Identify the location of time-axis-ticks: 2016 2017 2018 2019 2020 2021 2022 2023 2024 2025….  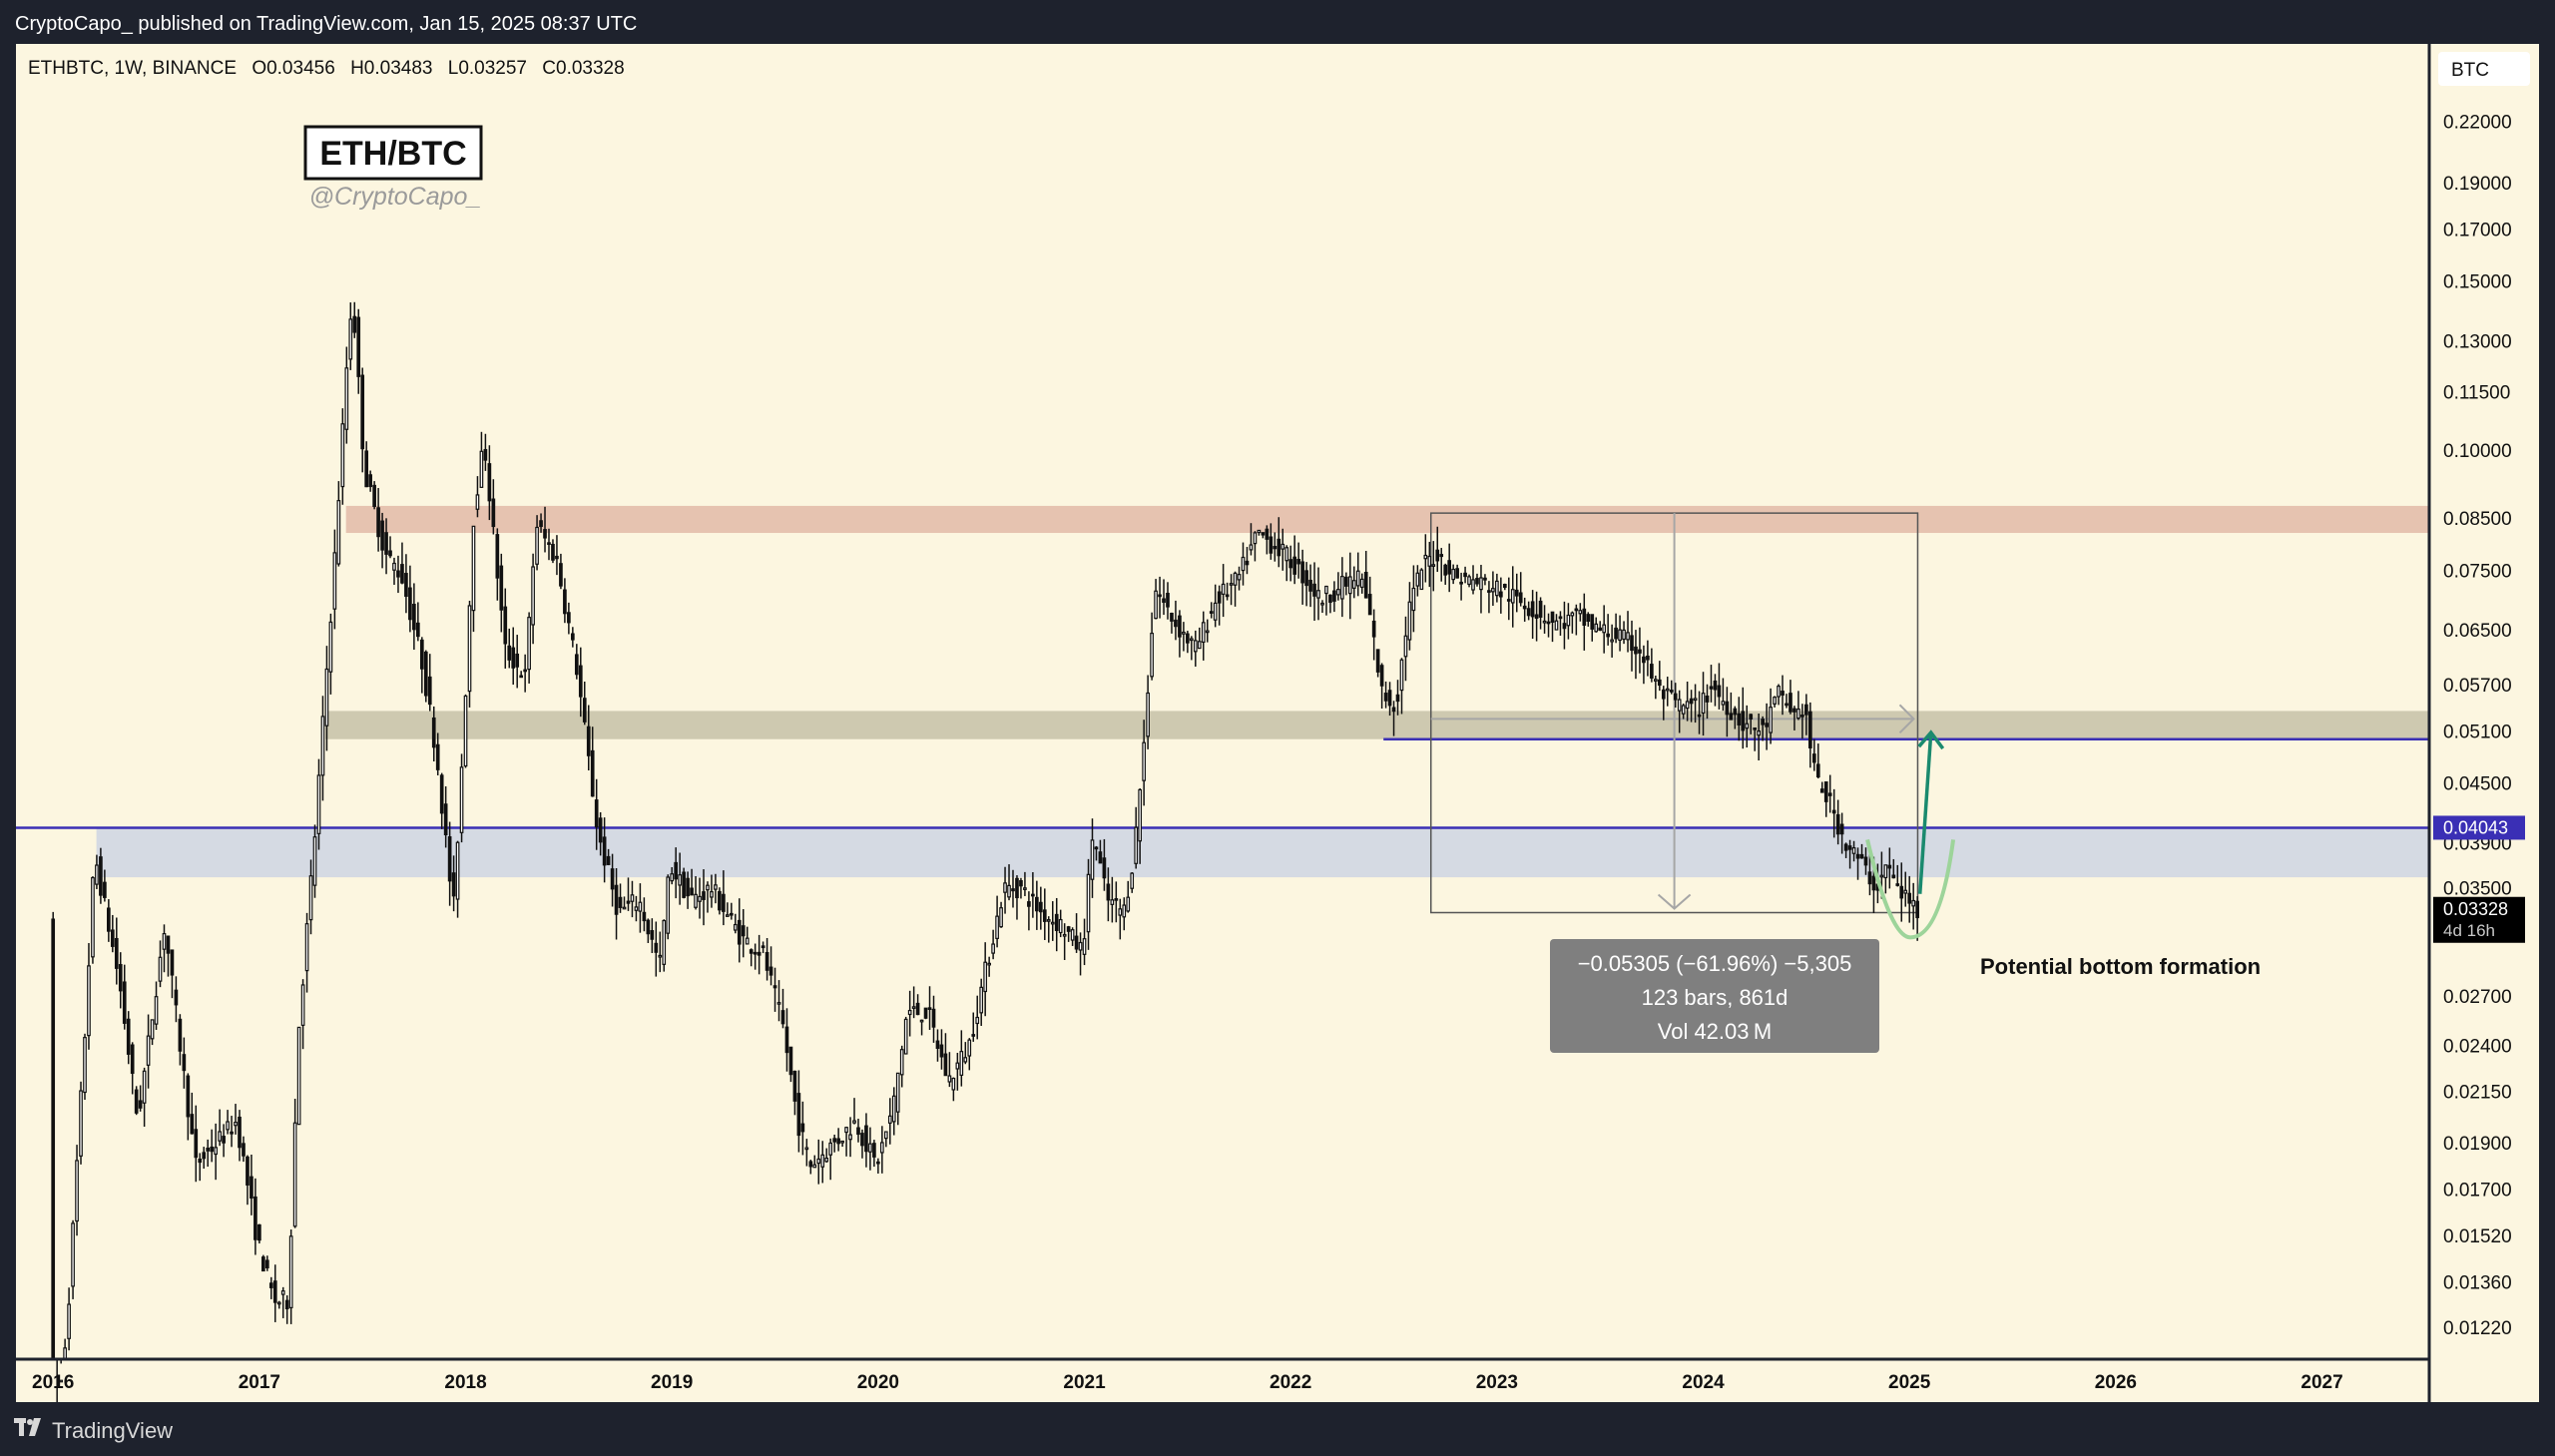
(1187, 1382).